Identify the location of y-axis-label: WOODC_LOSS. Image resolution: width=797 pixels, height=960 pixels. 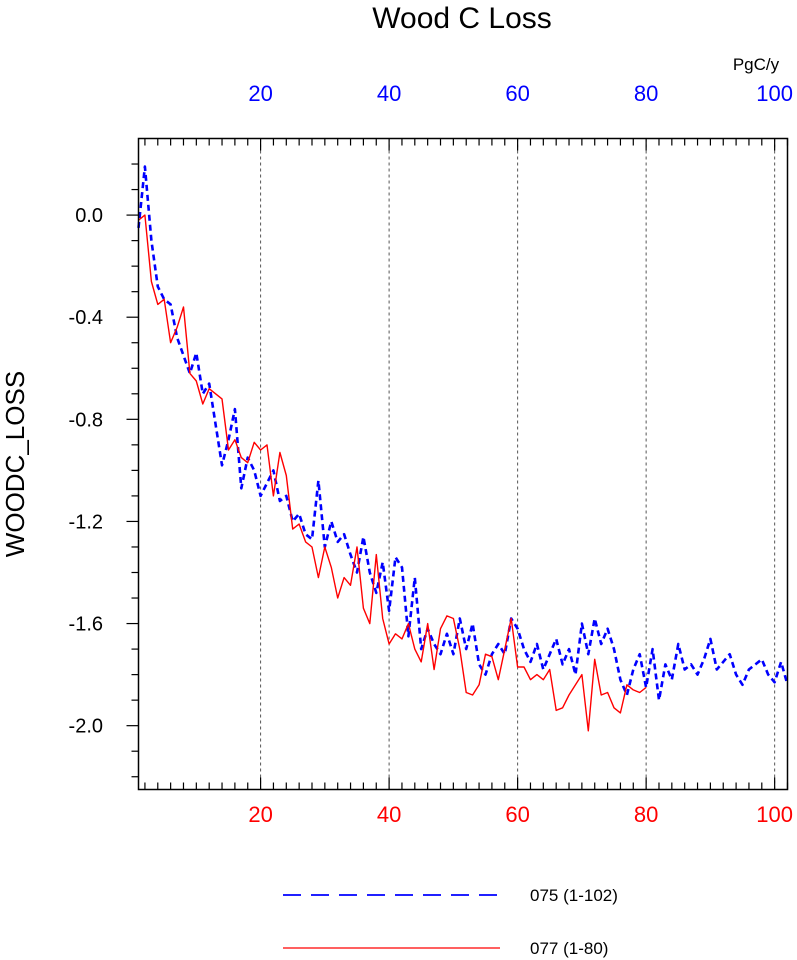
(15, 464).